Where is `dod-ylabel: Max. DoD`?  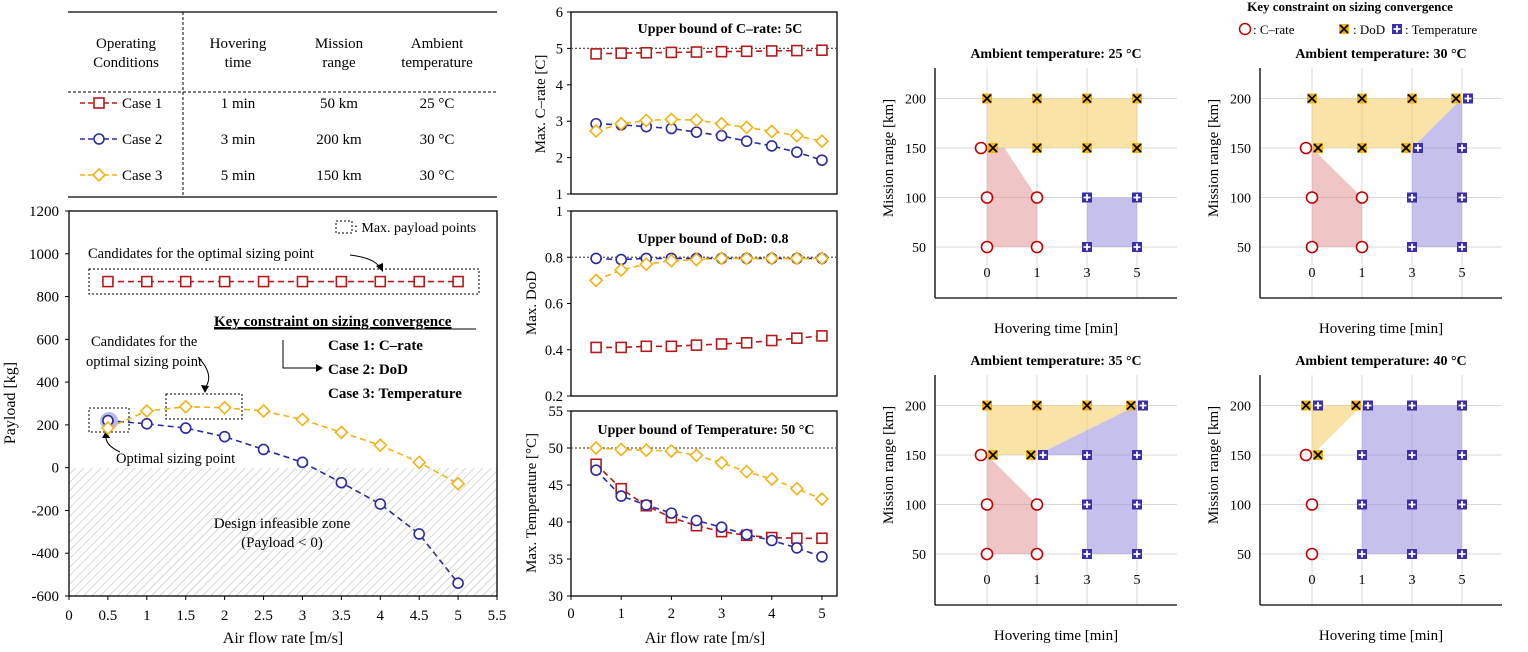
dod-ylabel: Max. DoD is located at coordinates (532, 303).